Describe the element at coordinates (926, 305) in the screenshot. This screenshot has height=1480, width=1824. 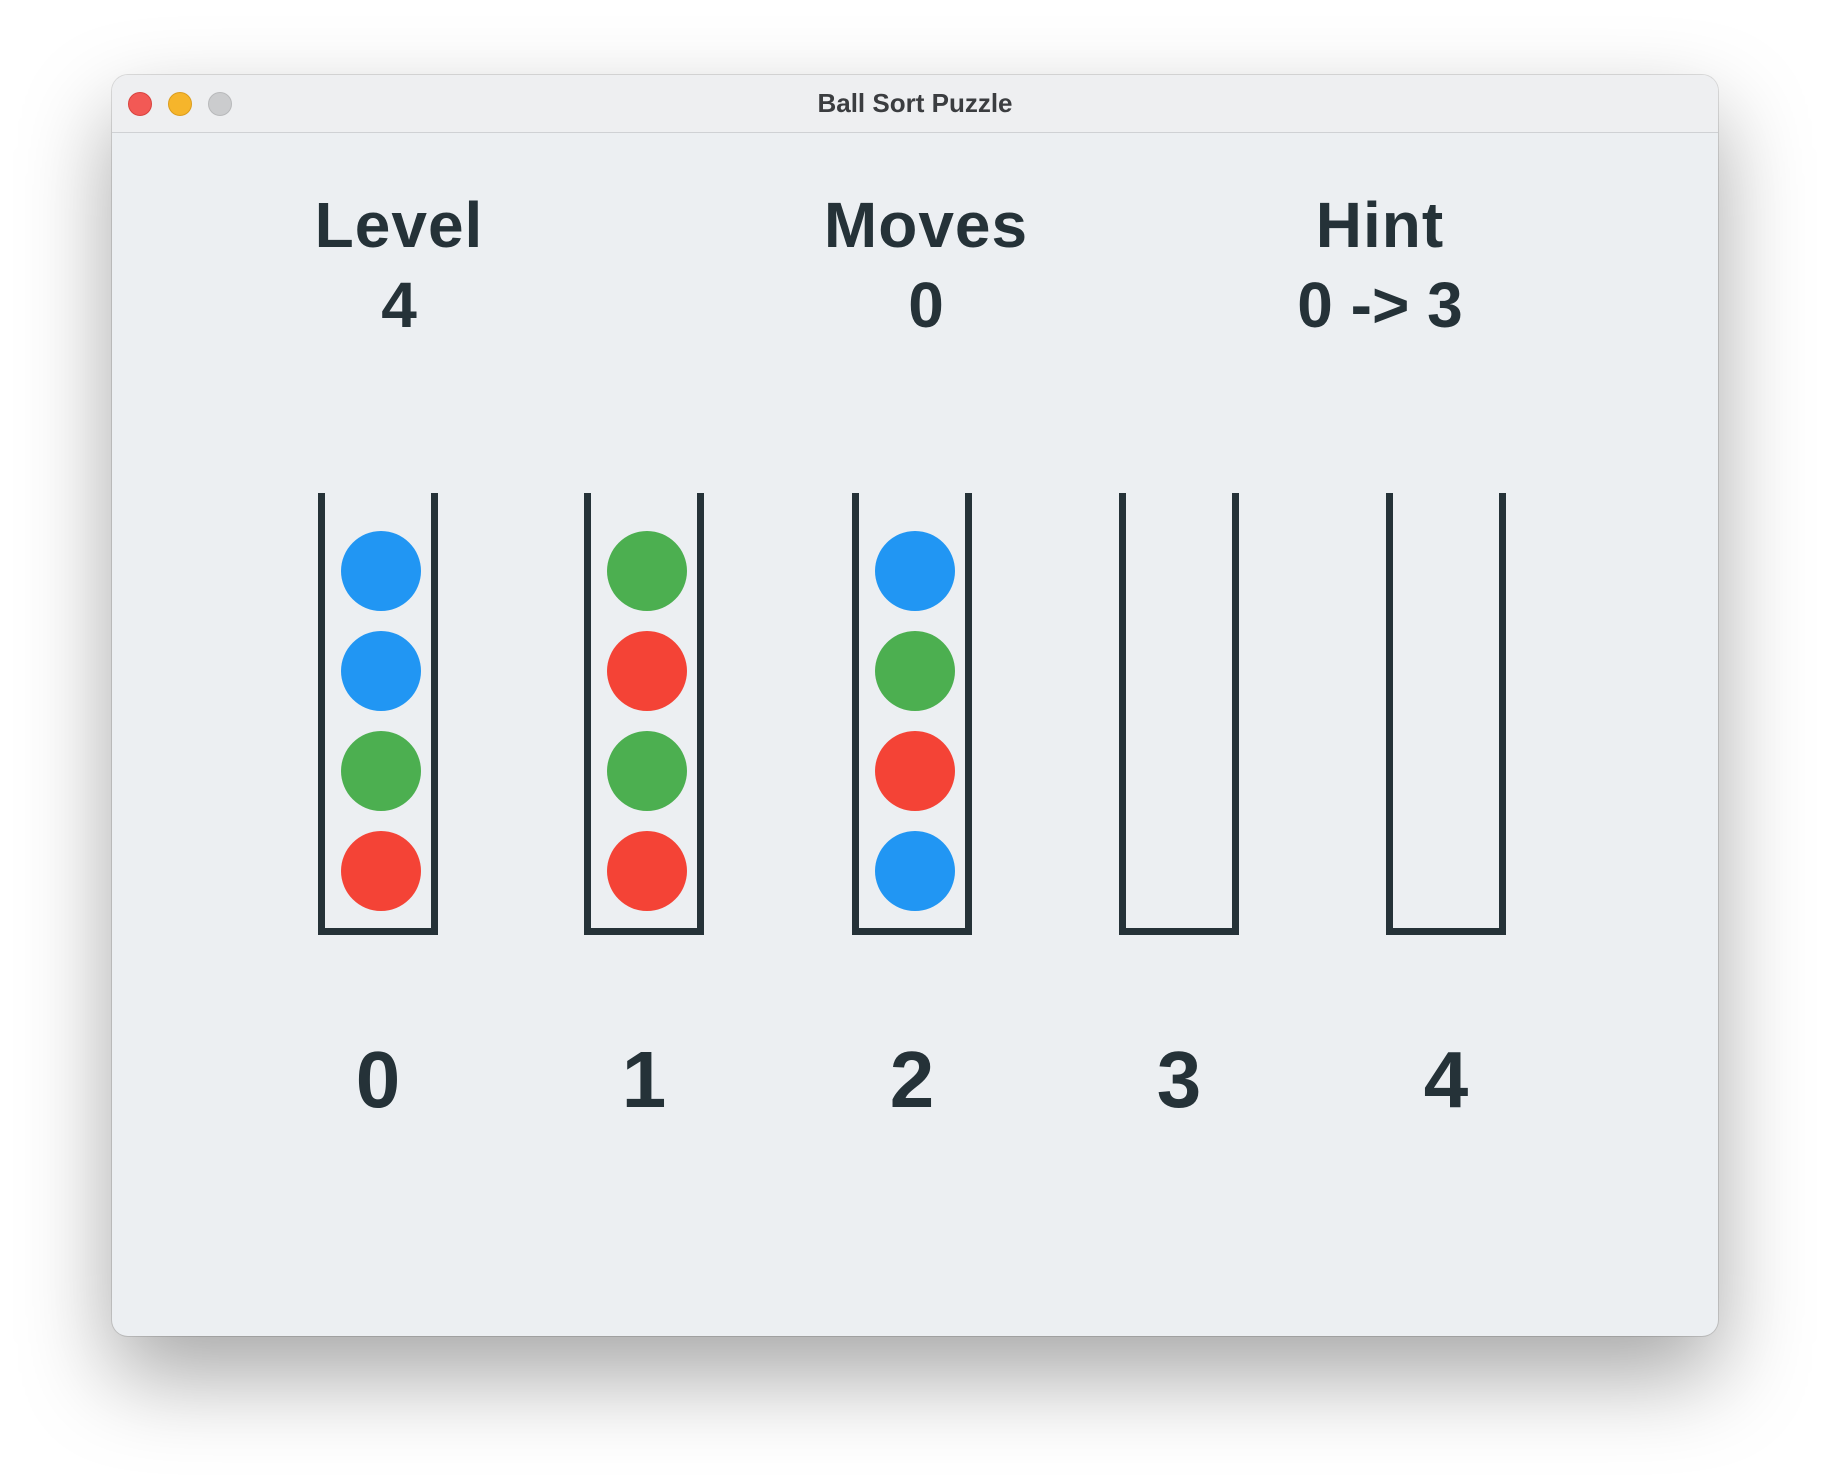
I see `moves-value: 0` at that location.